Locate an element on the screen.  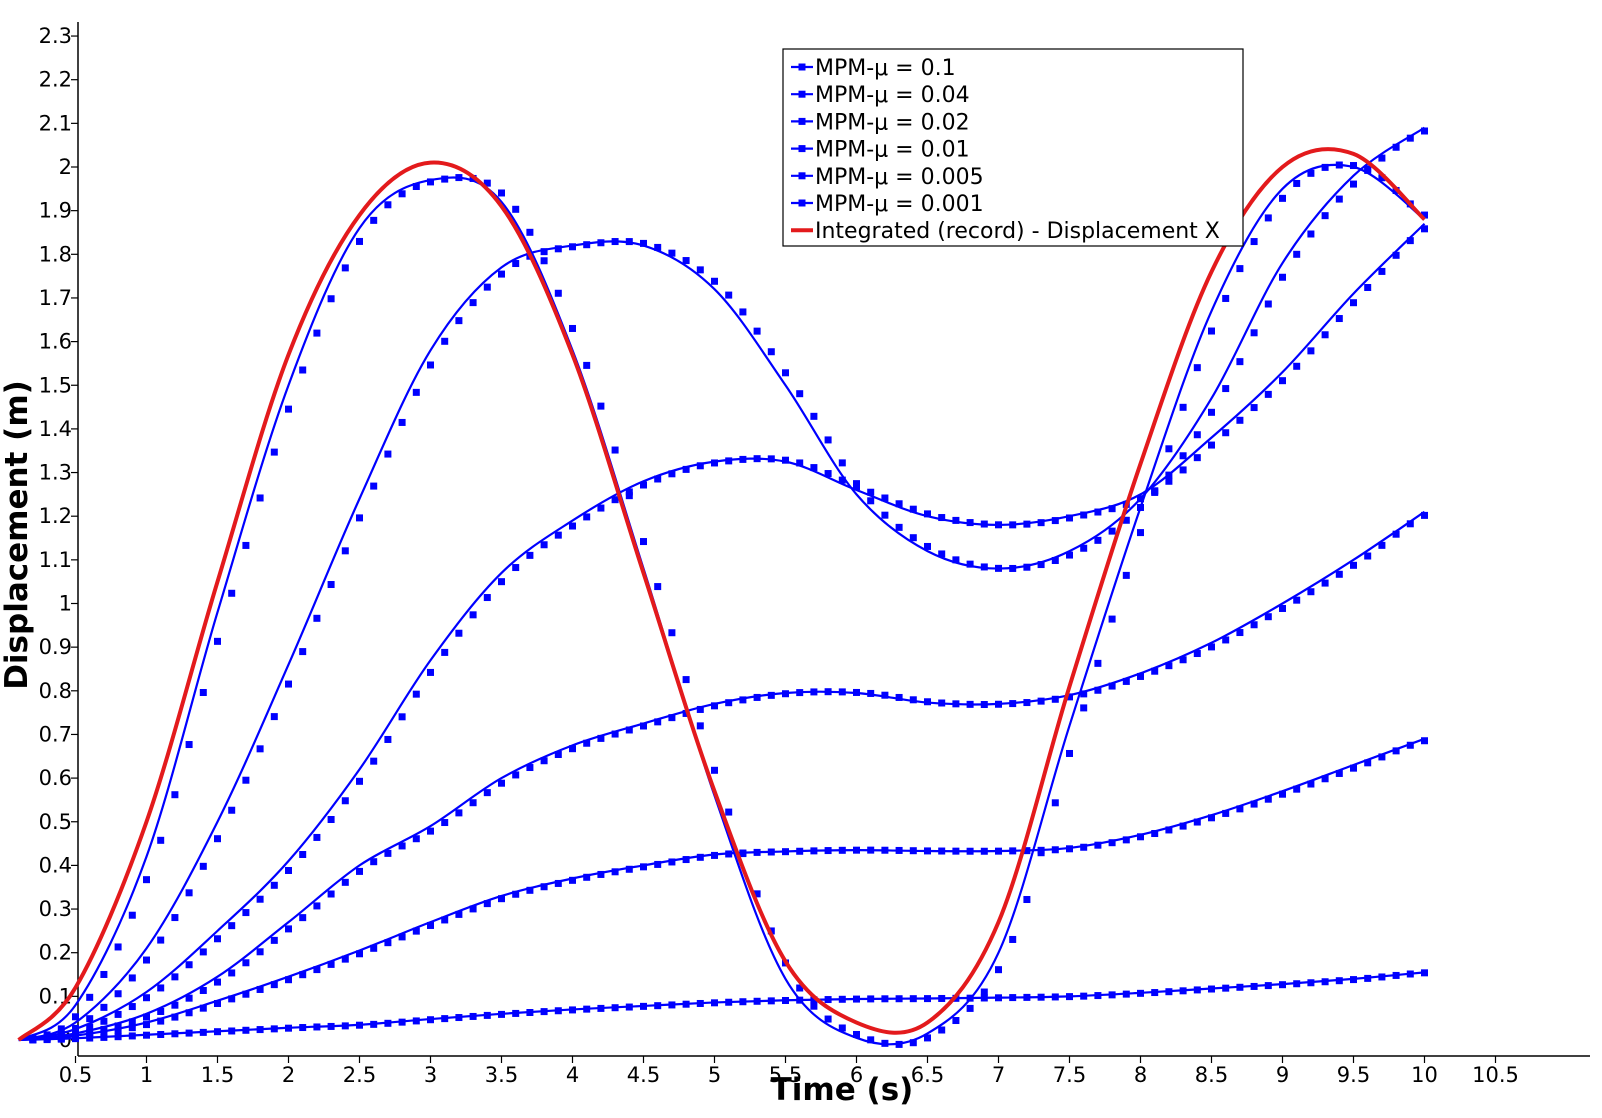
legend-entry-label: MPM-μ = 0.01 is located at coordinates (892, 150).